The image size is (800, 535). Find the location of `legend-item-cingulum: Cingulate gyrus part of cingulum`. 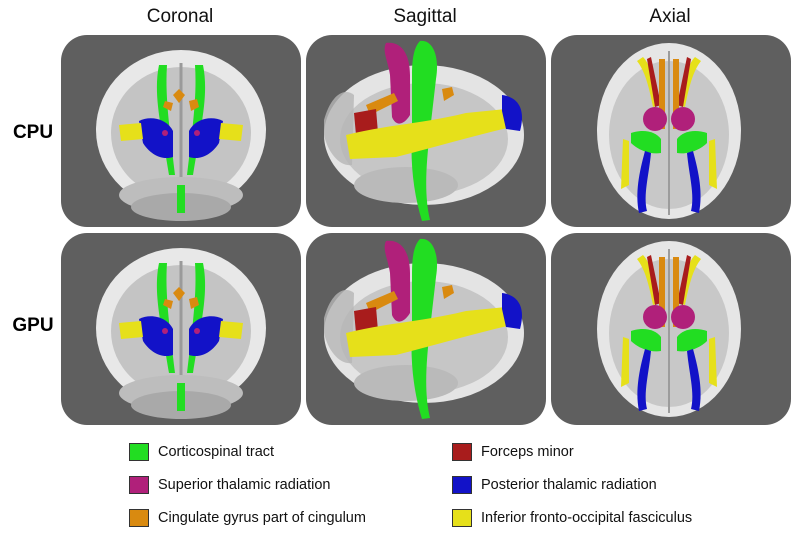

legend-item-cingulum: Cingulate gyrus part of cingulum is located at coordinates (247, 518).